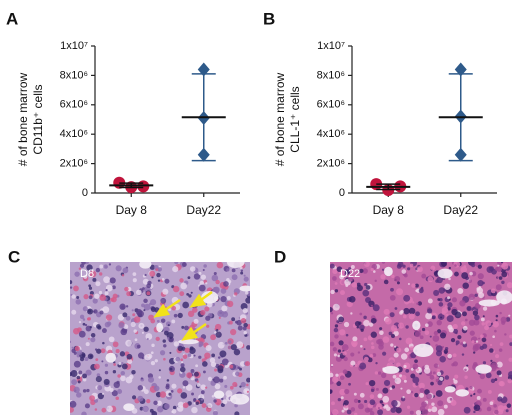 The image size is (520, 418). What do you see at coordinates (331, 105) in the screenshot?
I see `y-tick-label: 6x10⁶` at bounding box center [331, 105].